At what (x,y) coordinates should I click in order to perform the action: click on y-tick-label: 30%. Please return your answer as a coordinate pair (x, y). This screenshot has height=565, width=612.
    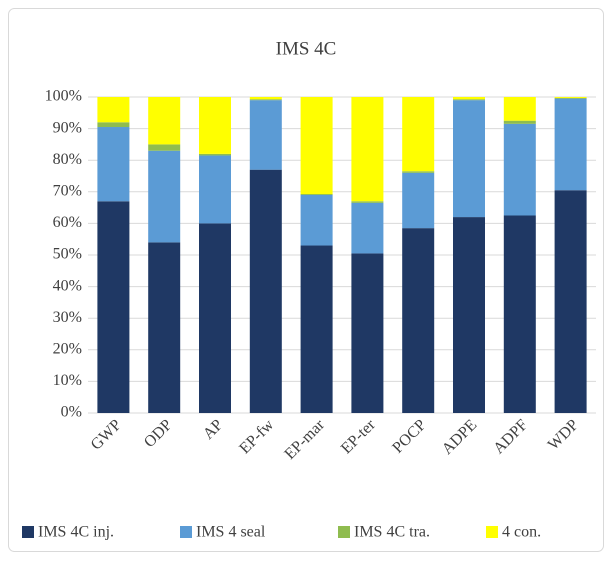
    Looking at the image, I should click on (67, 317).